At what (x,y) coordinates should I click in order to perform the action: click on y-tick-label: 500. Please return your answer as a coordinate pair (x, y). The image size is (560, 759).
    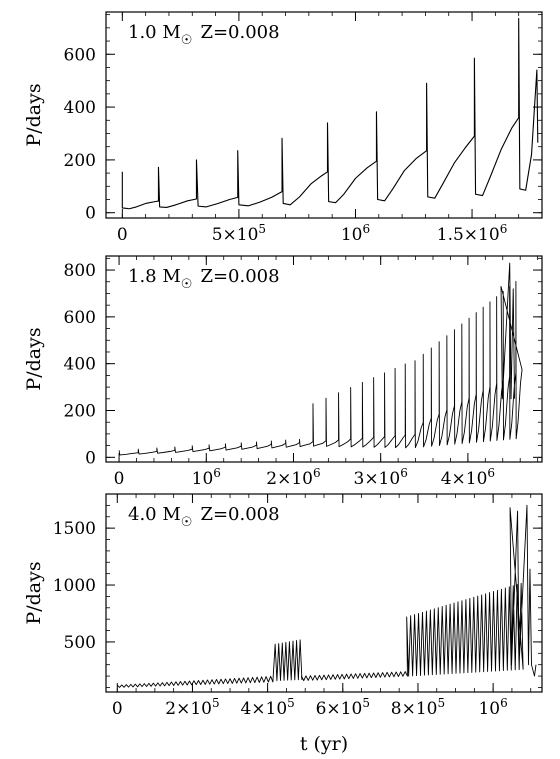
    Looking at the image, I should click on (80, 643).